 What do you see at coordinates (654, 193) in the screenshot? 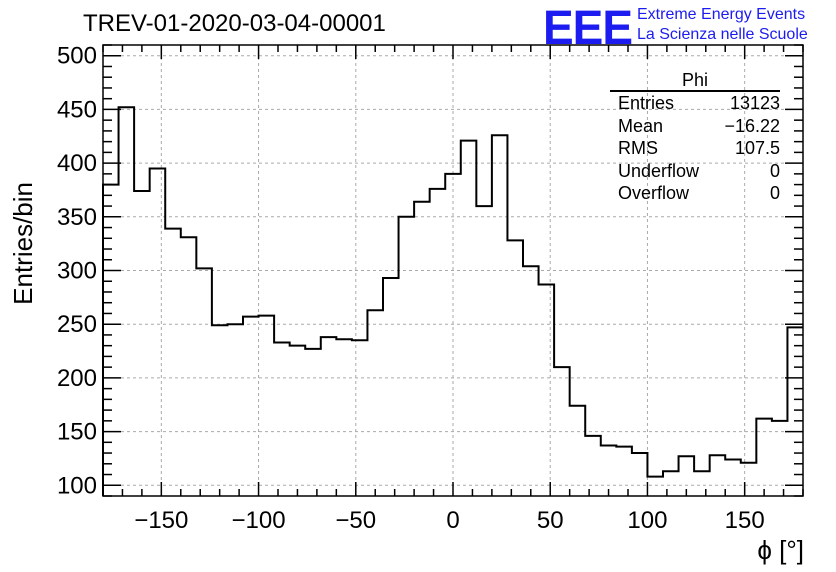
I see `stats-label: Overflow` at bounding box center [654, 193].